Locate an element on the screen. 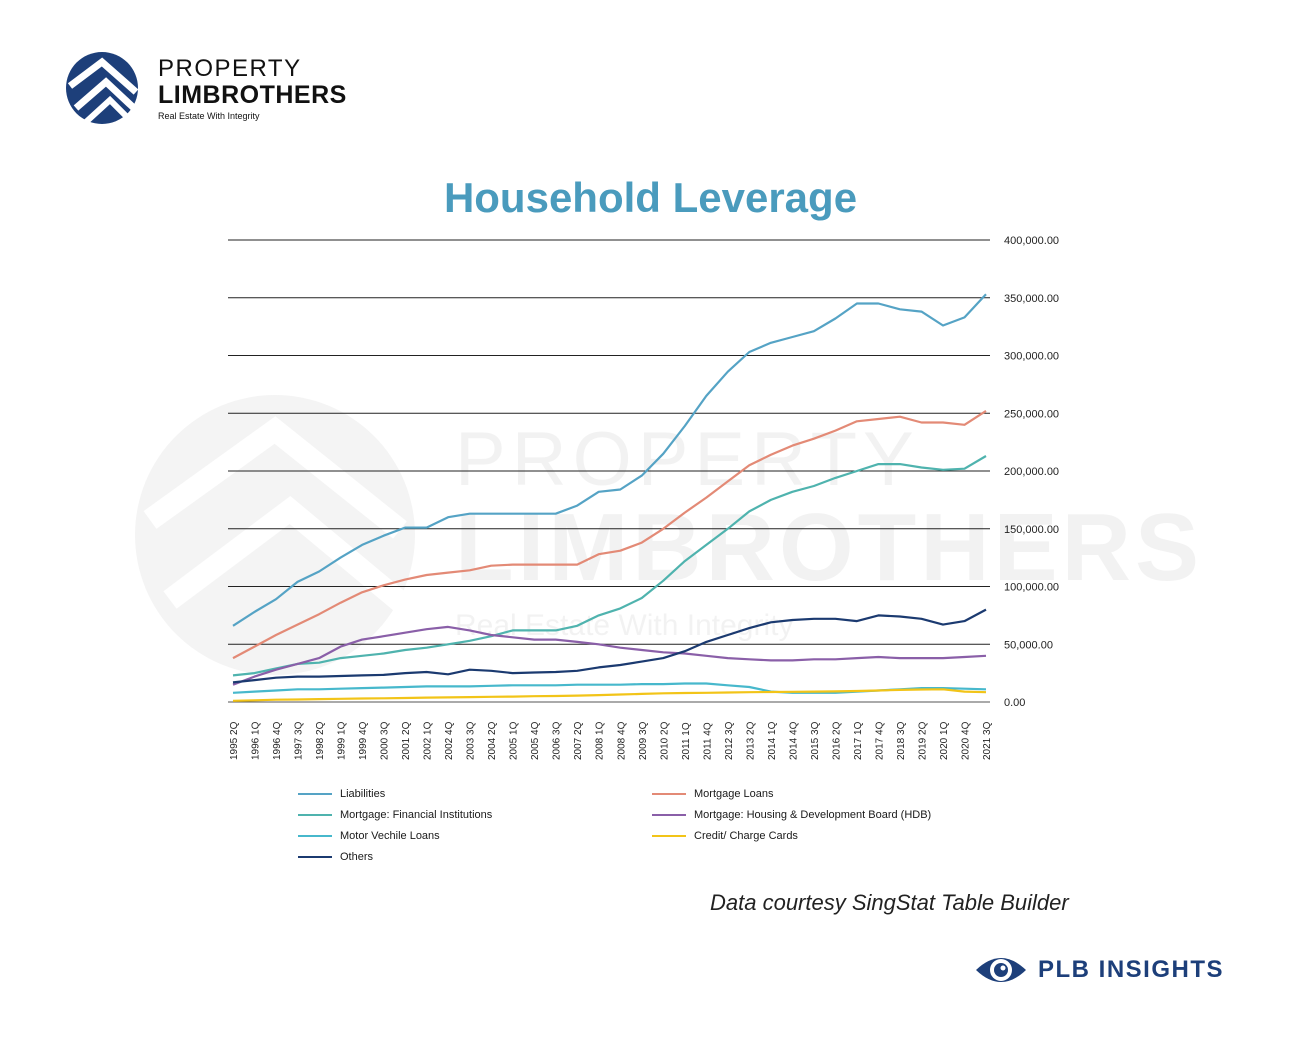 The image size is (1301, 1042). x-tick-label: 2005 4Q is located at coordinates (535, 740).